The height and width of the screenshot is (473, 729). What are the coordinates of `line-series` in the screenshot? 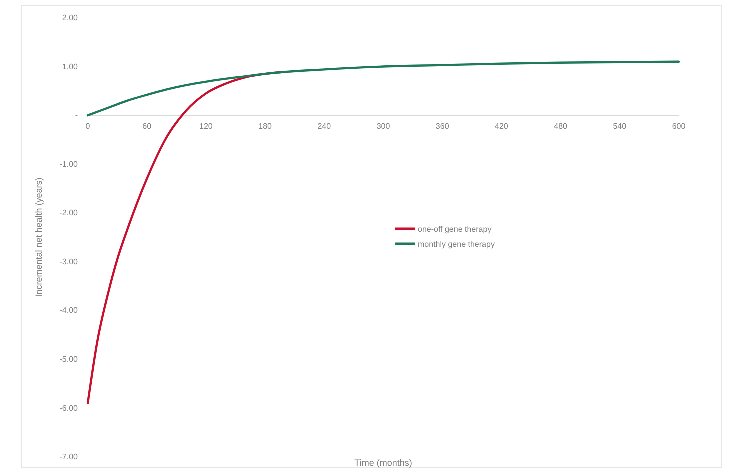 It's located at (383, 88).